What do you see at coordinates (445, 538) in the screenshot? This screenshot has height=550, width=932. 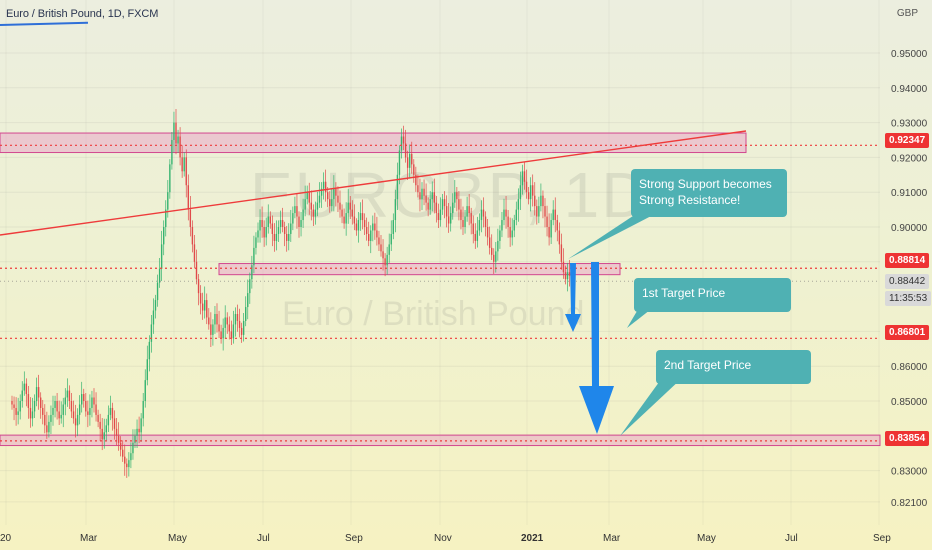 I see `time-axis: 20 Mar May Jul Sep Nov 2021 Mar May Jul Sep` at bounding box center [445, 538].